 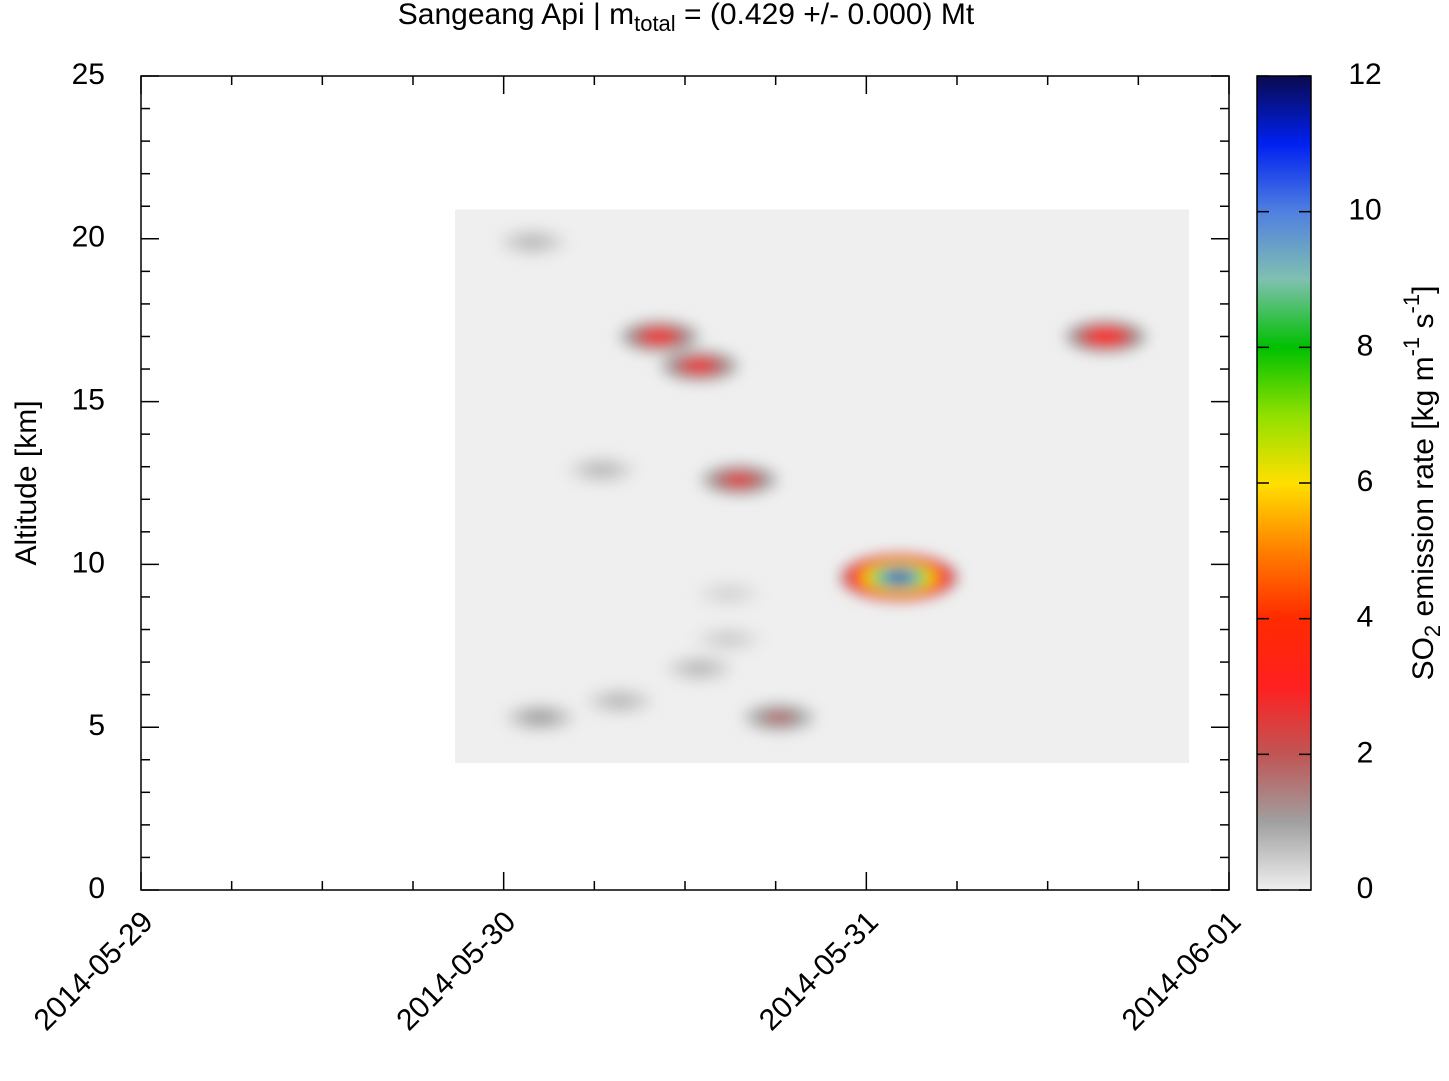 I want to click on label-text: SO, so click(x=1423, y=658).